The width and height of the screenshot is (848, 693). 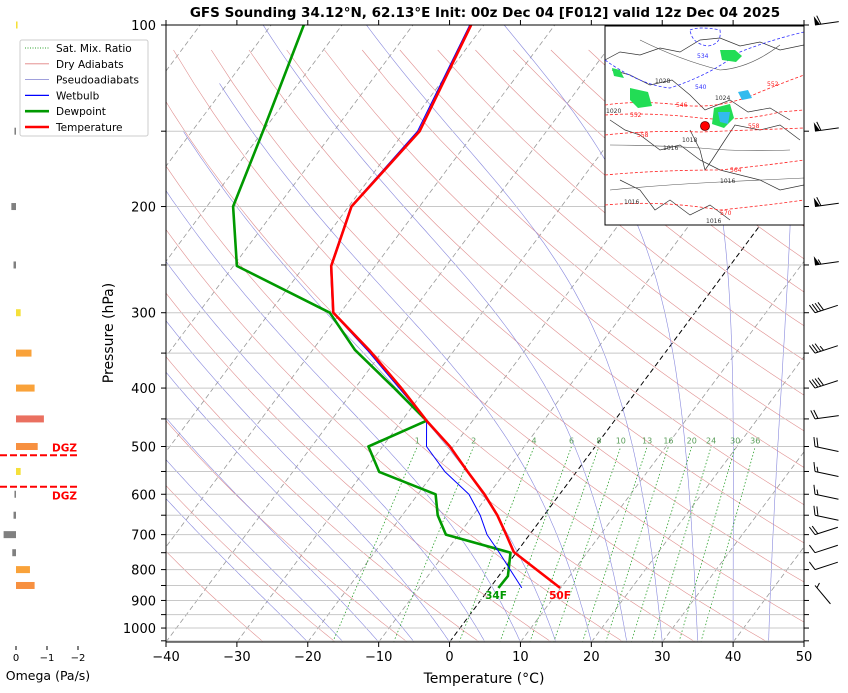 I want to click on legend-box, so click(x=84, y=88).